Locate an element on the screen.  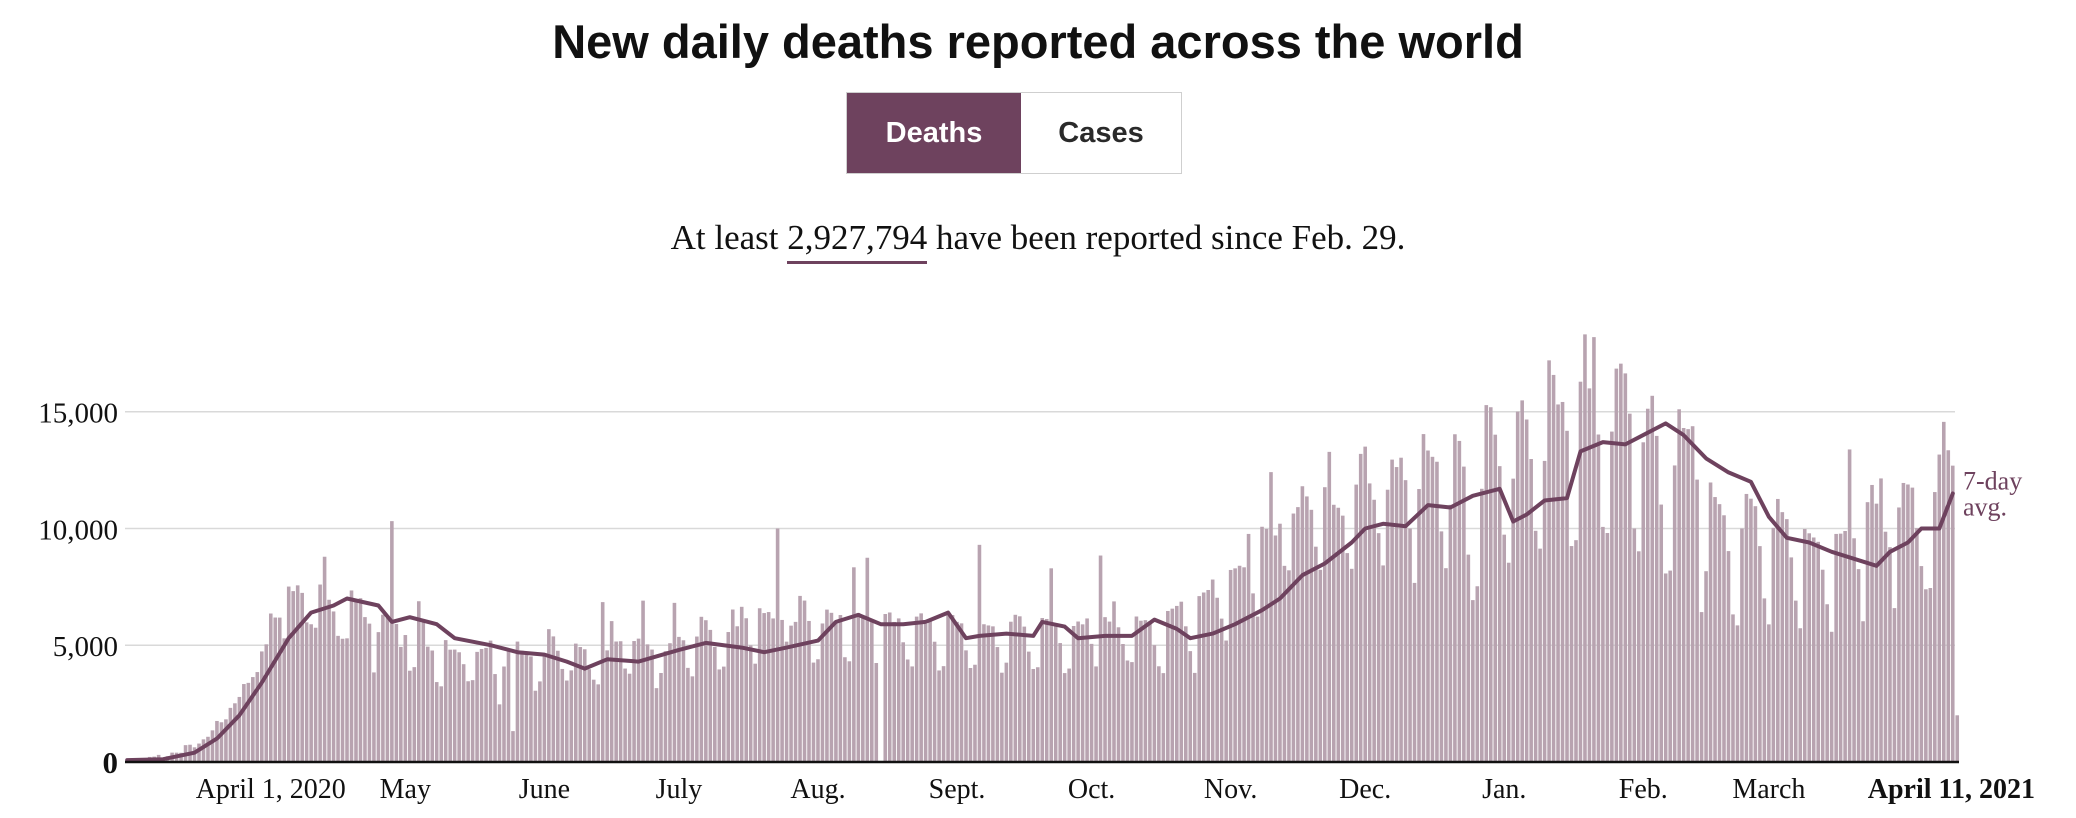
deaths-button: Deaths is located at coordinates (934, 133).